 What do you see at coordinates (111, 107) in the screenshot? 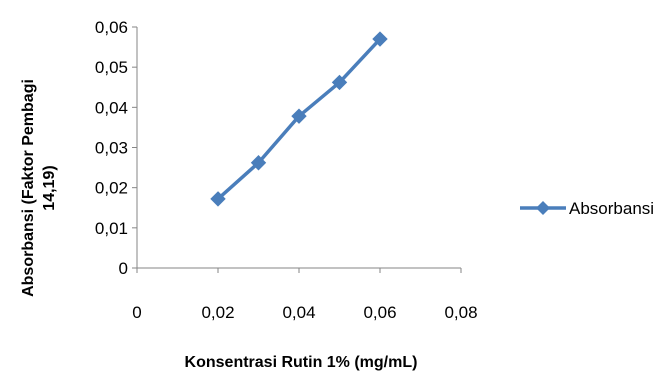
I see `y-tick-label: 0,04` at bounding box center [111, 107].